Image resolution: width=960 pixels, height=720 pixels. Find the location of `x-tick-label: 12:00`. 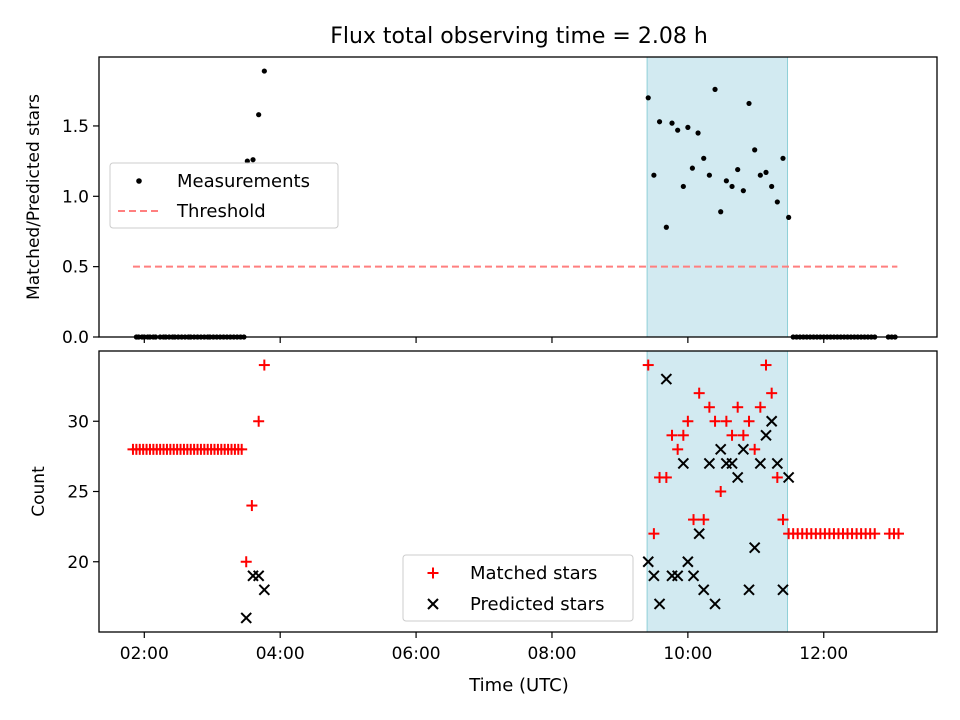

x-tick-label: 12:00 is located at coordinates (823, 654).